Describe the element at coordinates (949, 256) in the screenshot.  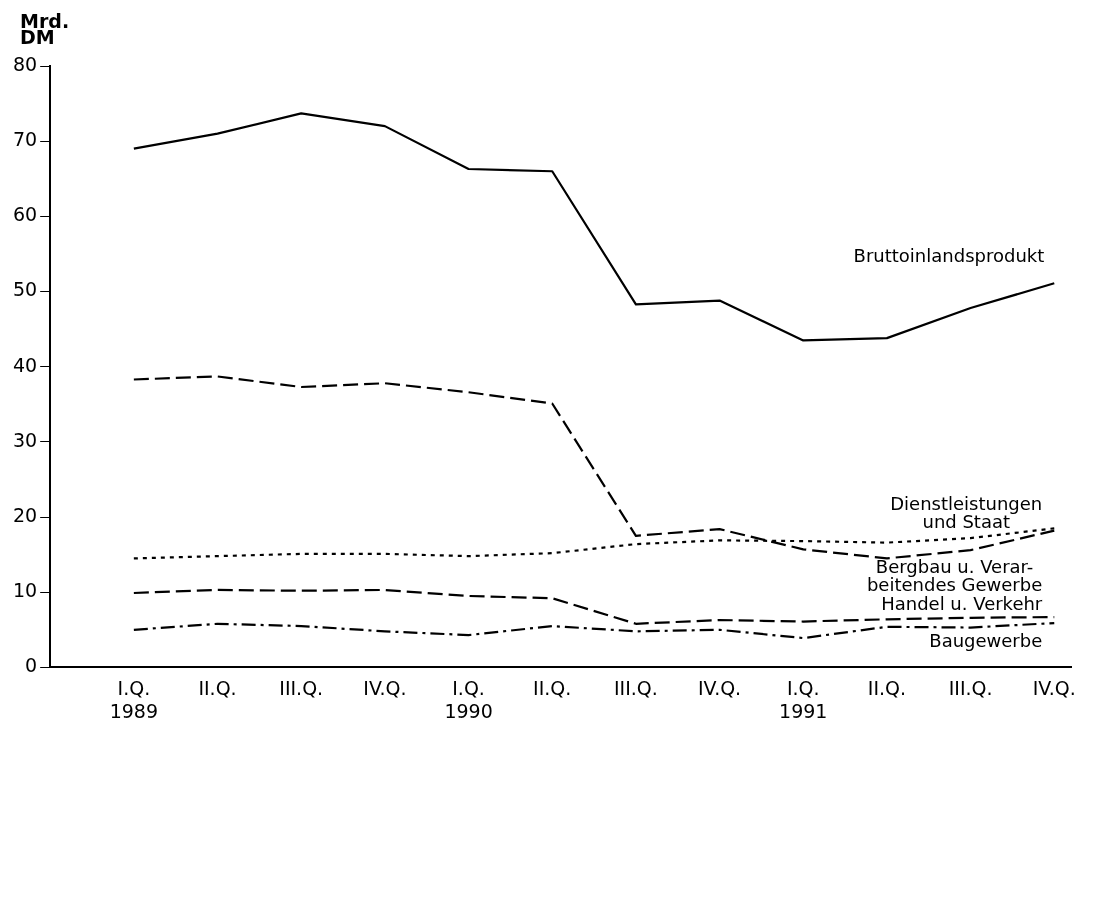
I see `series-label: Bruttoinlandsprodukt` at that location.